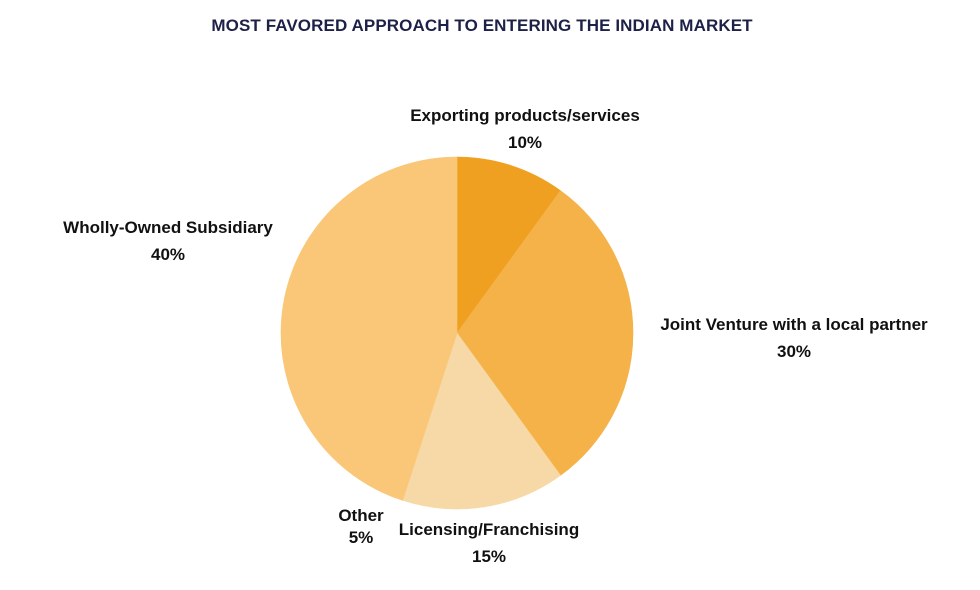 This screenshot has height=590, width=980. Describe the element at coordinates (794, 324) in the screenshot. I see `slice-label-joint-venture-with-a-local-partner: Joint Venture with a local partner` at that location.